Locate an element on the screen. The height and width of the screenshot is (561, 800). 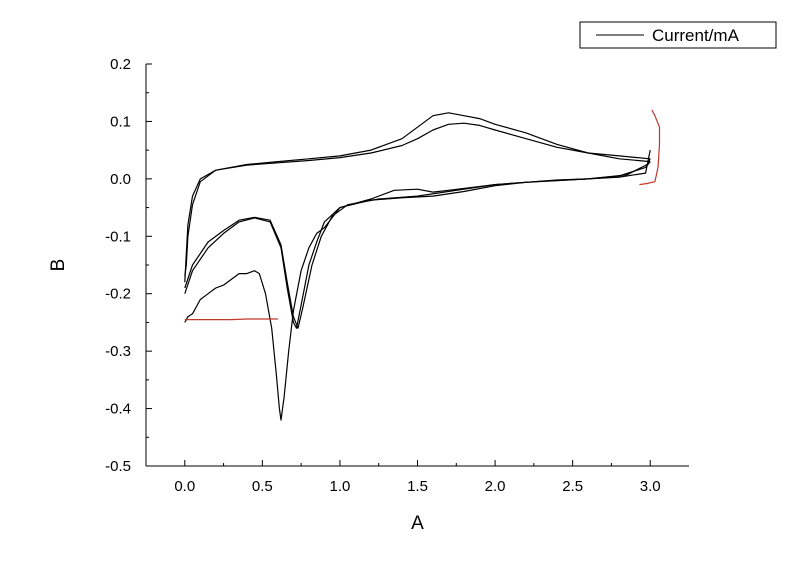
x-tick-label: 1.5 is located at coordinates (417, 486).